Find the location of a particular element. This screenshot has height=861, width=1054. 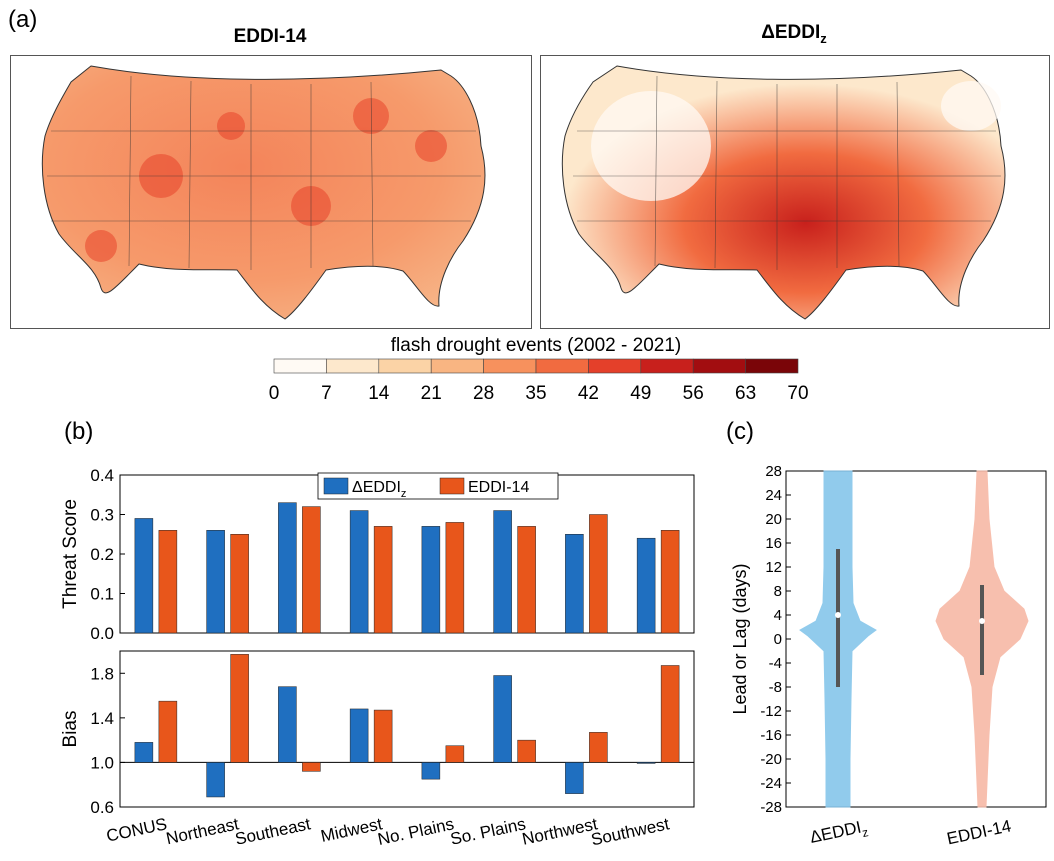

map-left-title: EDDI-14 is located at coordinates (270, 36).